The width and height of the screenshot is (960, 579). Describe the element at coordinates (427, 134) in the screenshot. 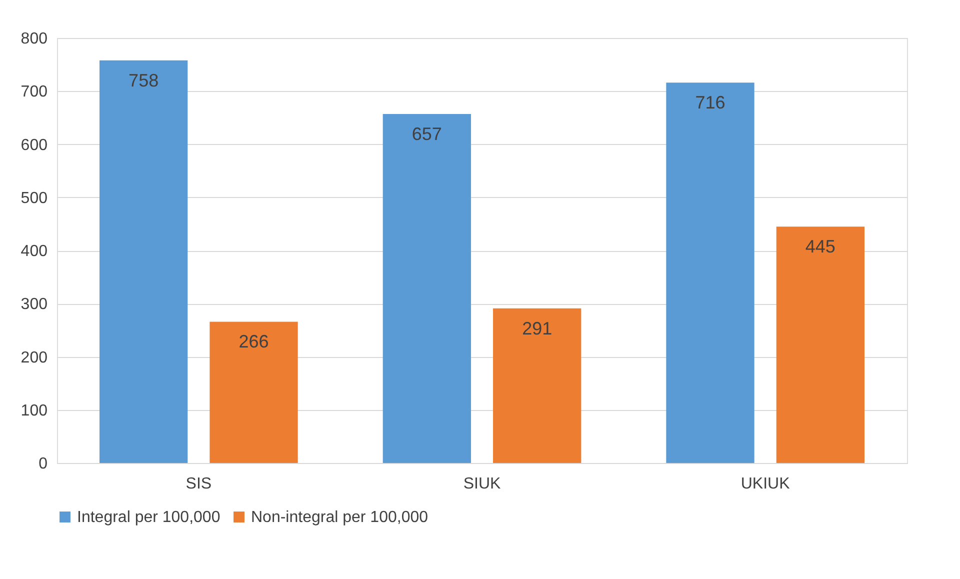

I see `data-label: 657` at that location.